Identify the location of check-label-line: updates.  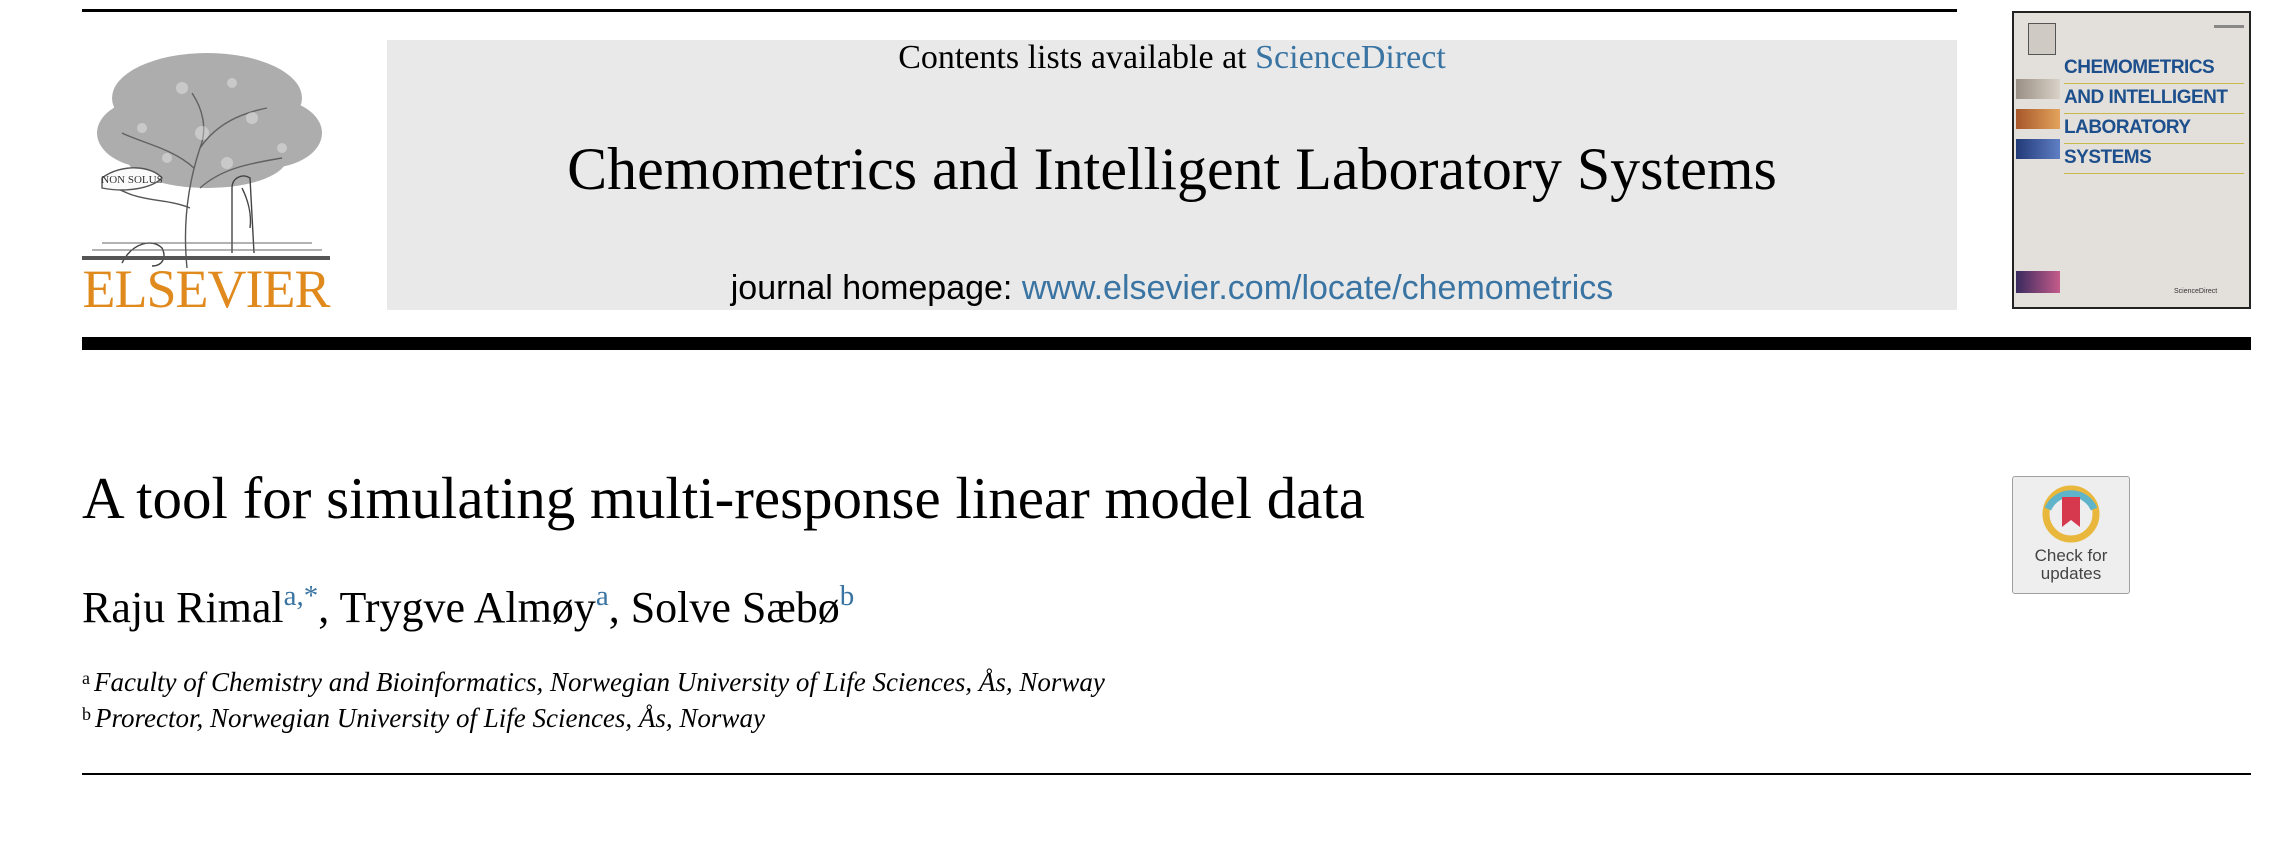
(2071, 573).